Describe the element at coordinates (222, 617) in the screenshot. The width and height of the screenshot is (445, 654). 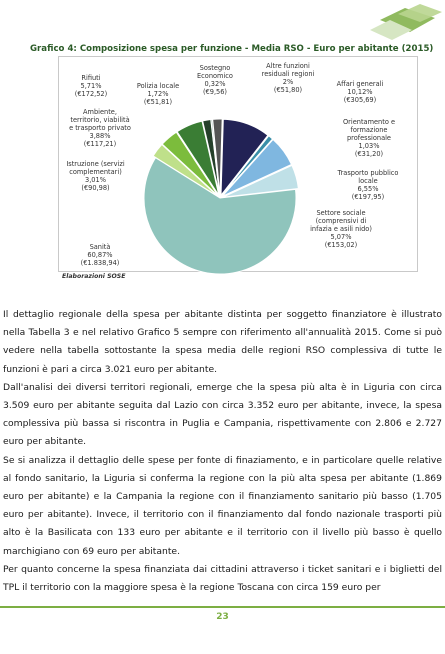
I see `page-number: 23` at that location.